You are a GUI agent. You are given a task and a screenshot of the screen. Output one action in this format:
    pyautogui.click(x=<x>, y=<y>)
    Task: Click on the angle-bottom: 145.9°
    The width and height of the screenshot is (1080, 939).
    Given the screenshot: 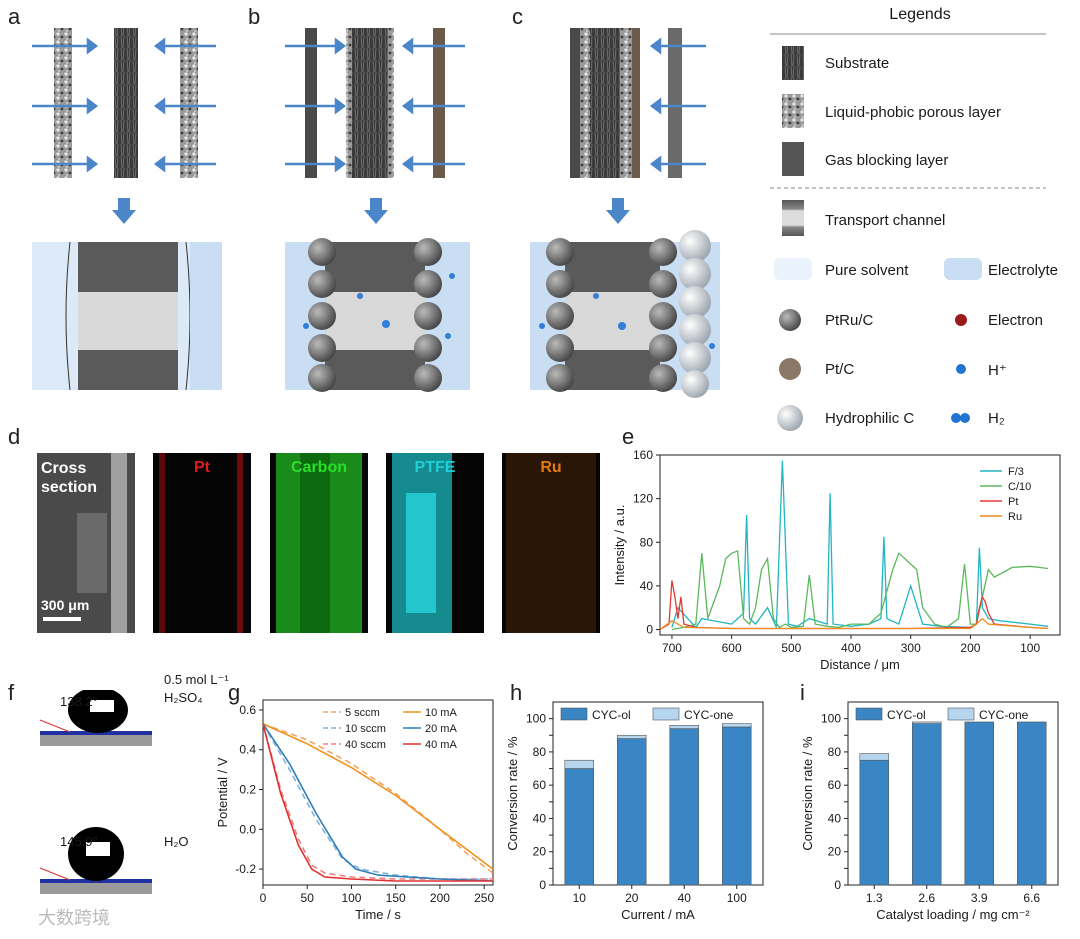 What is the action you would take?
    pyautogui.click(x=79, y=841)
    